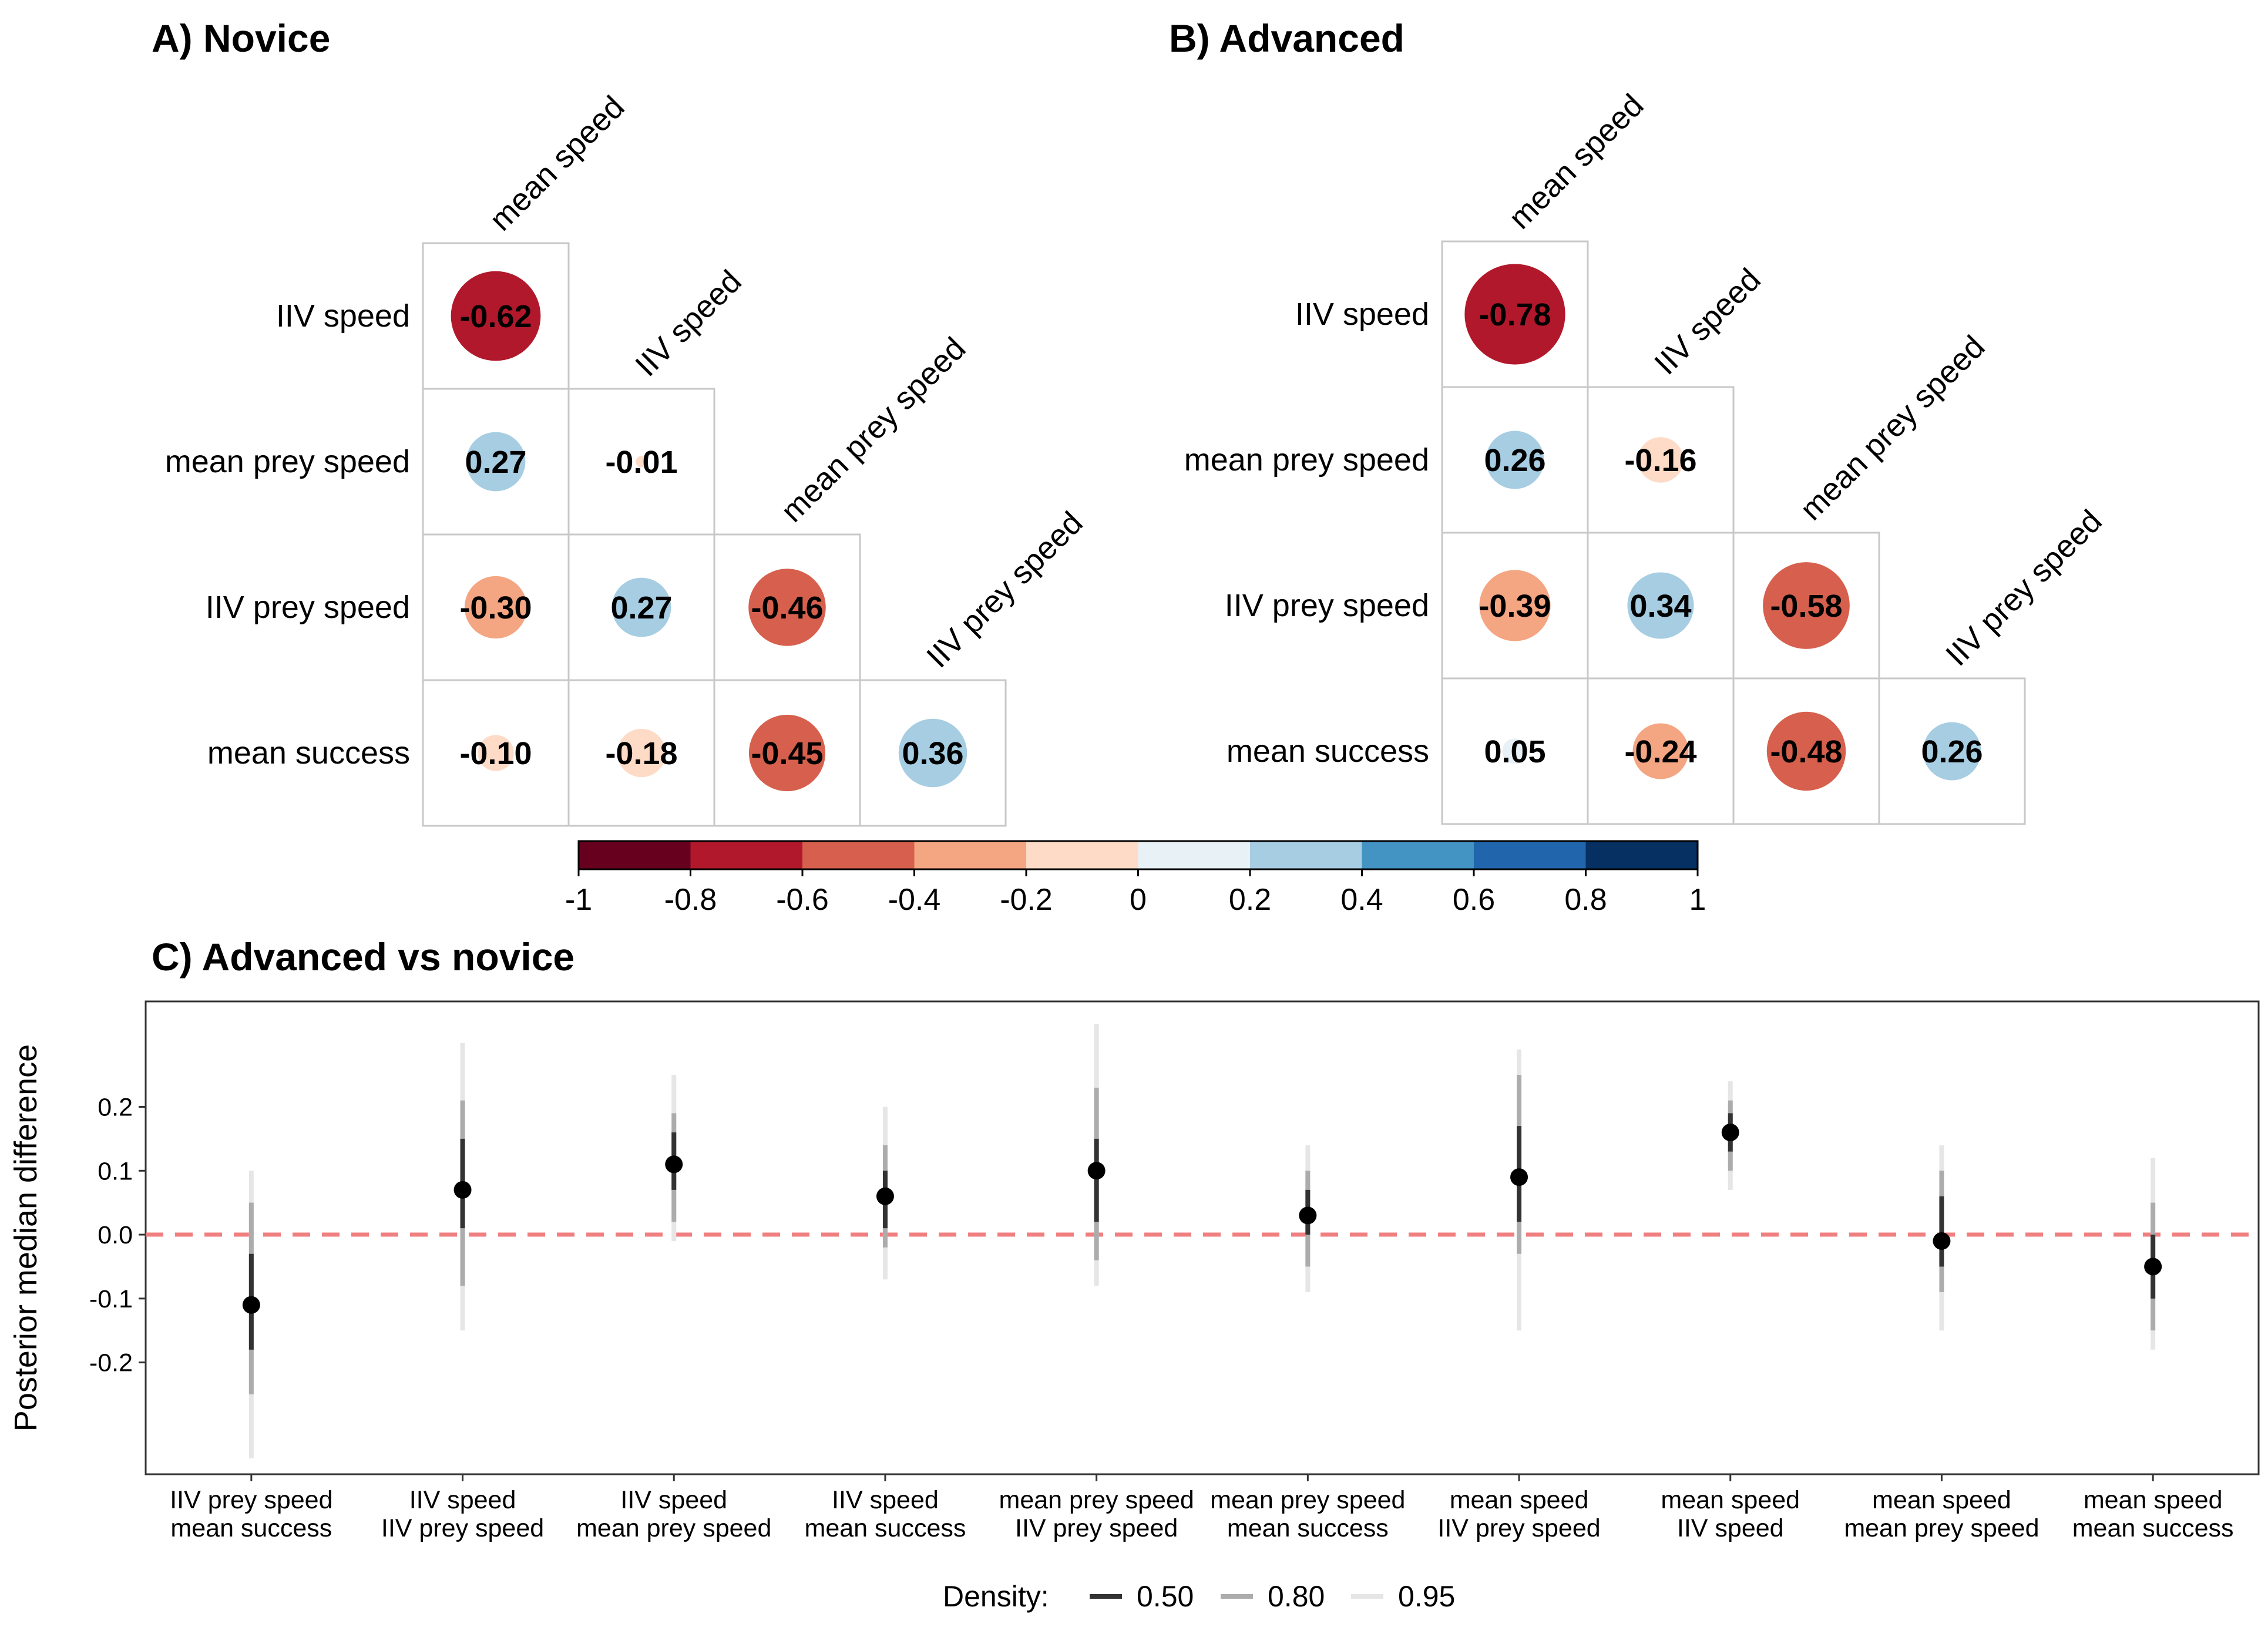 This screenshot has height=1634, width=2268. I want to click on correlation-value: -0.46, so click(787, 608).